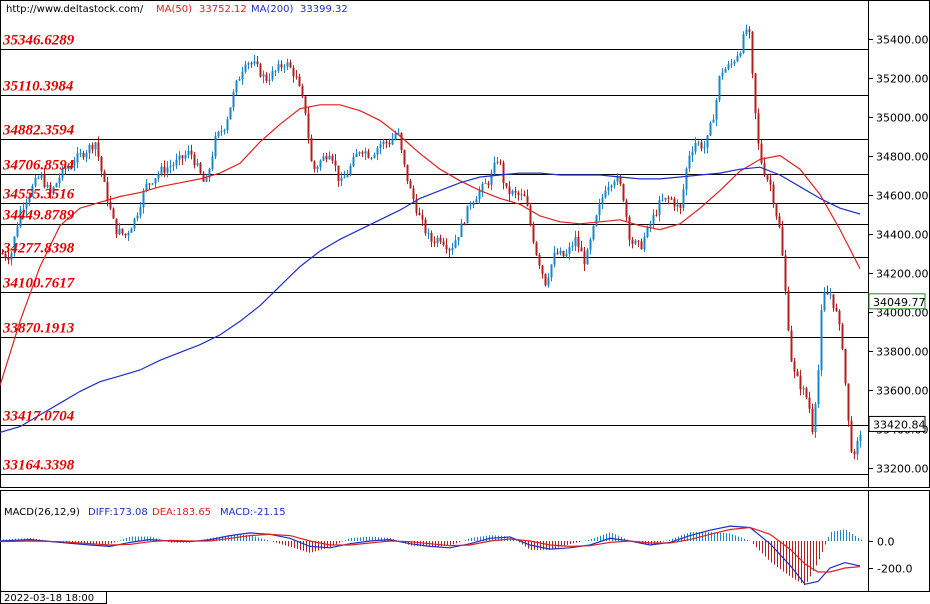  Describe the element at coordinates (902, 157) in the screenshot. I see `price-tick-label: 34800.00` at that location.